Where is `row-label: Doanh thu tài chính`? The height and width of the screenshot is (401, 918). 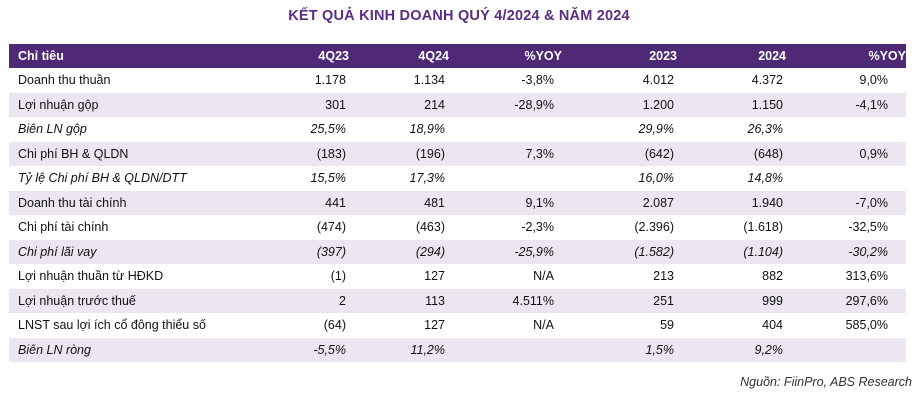 row-label: Doanh thu tài chính is located at coordinates (129, 202).